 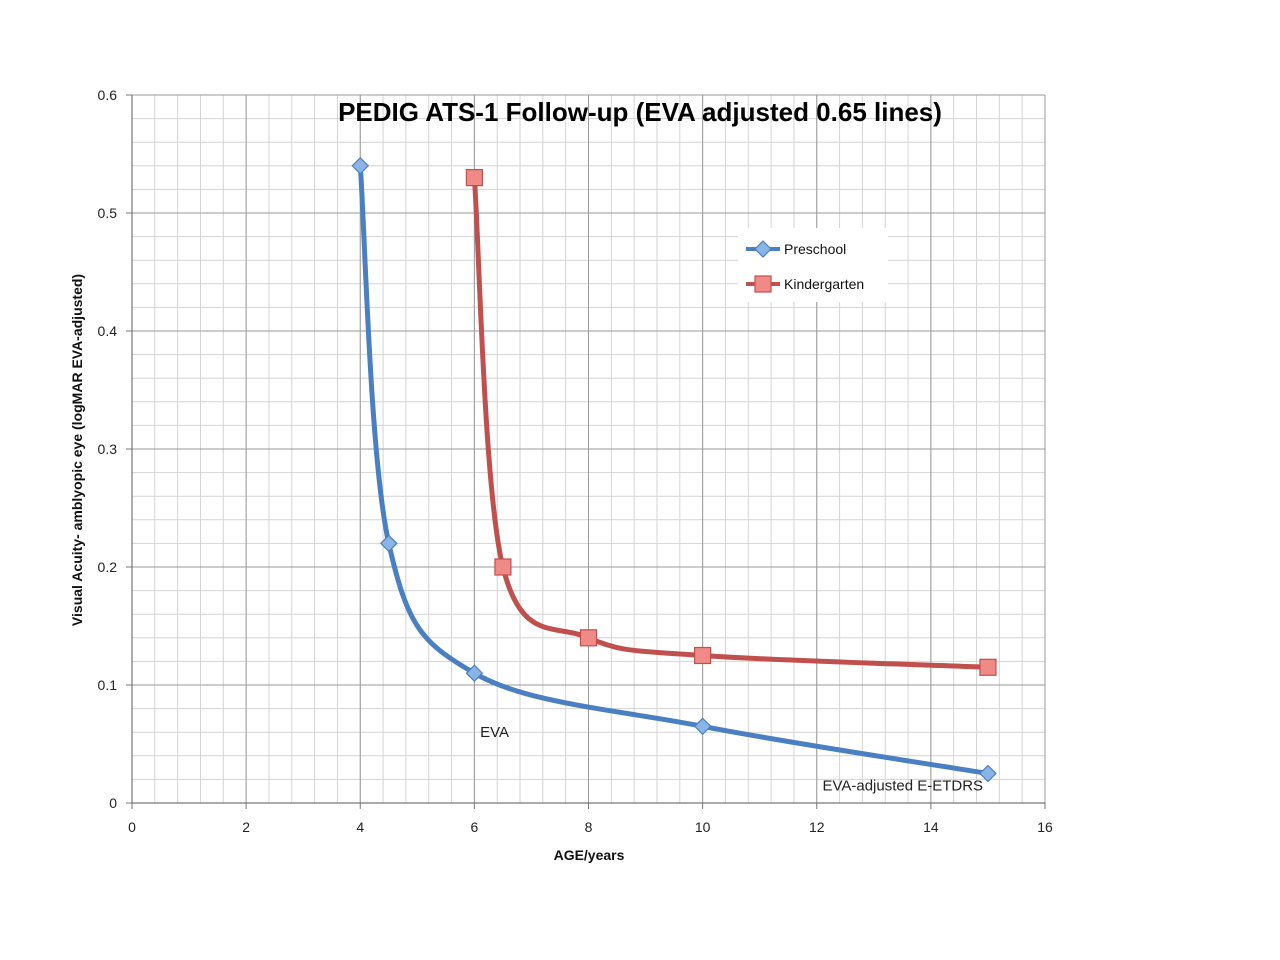 What do you see at coordinates (108, 567) in the screenshot?
I see `y-tick-label: 0.2` at bounding box center [108, 567].